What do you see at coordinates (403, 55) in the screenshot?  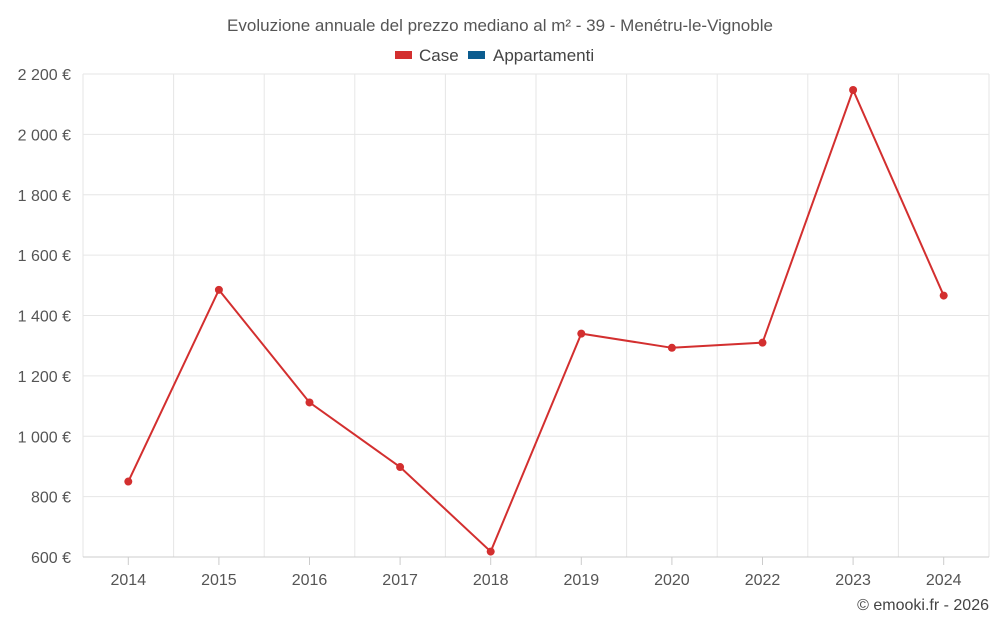 I see `legend-swatch-case` at bounding box center [403, 55].